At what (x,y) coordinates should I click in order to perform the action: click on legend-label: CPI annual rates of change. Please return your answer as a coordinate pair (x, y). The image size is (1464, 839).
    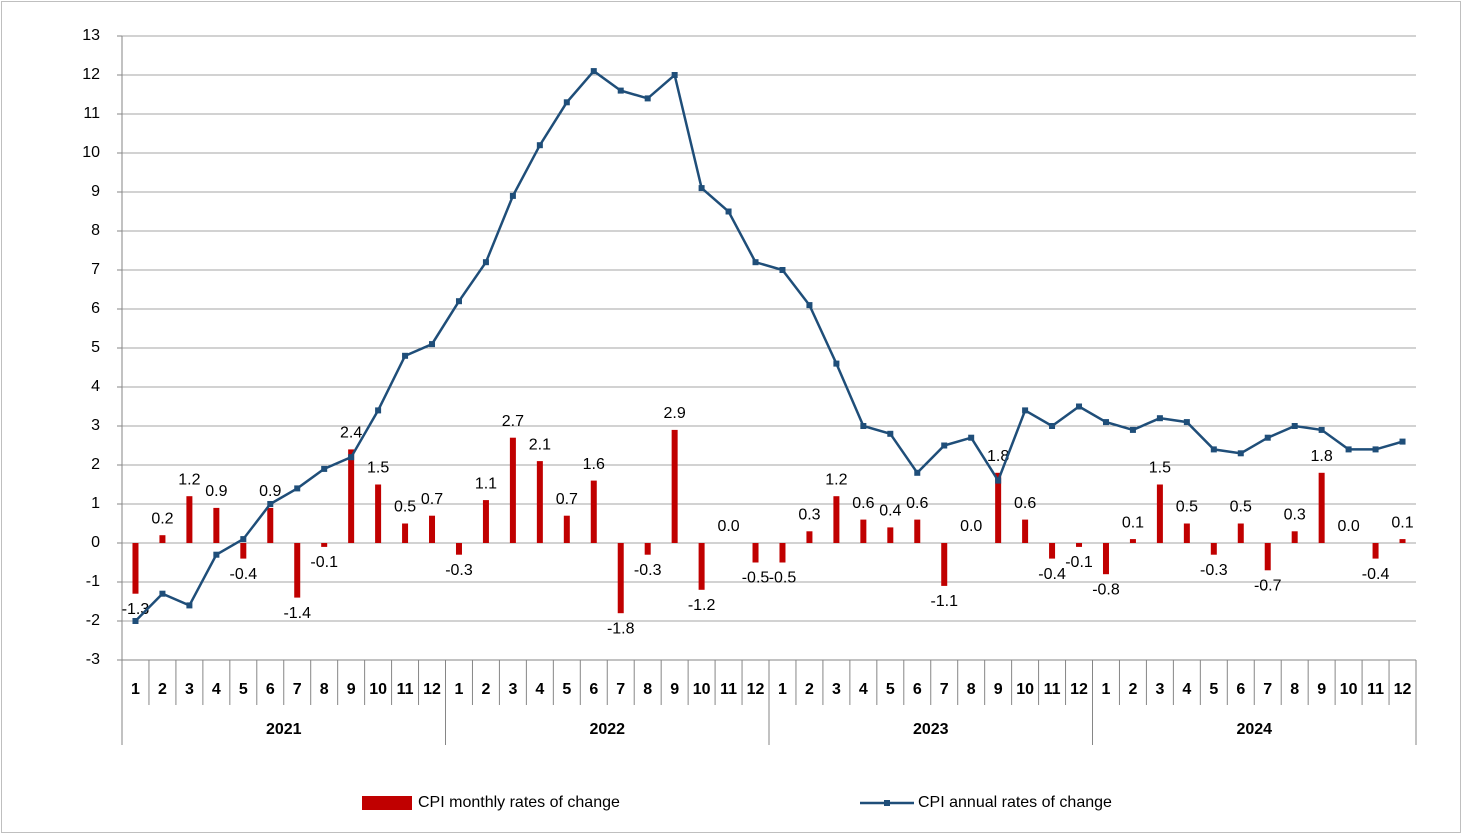
    Looking at the image, I should click on (1015, 802).